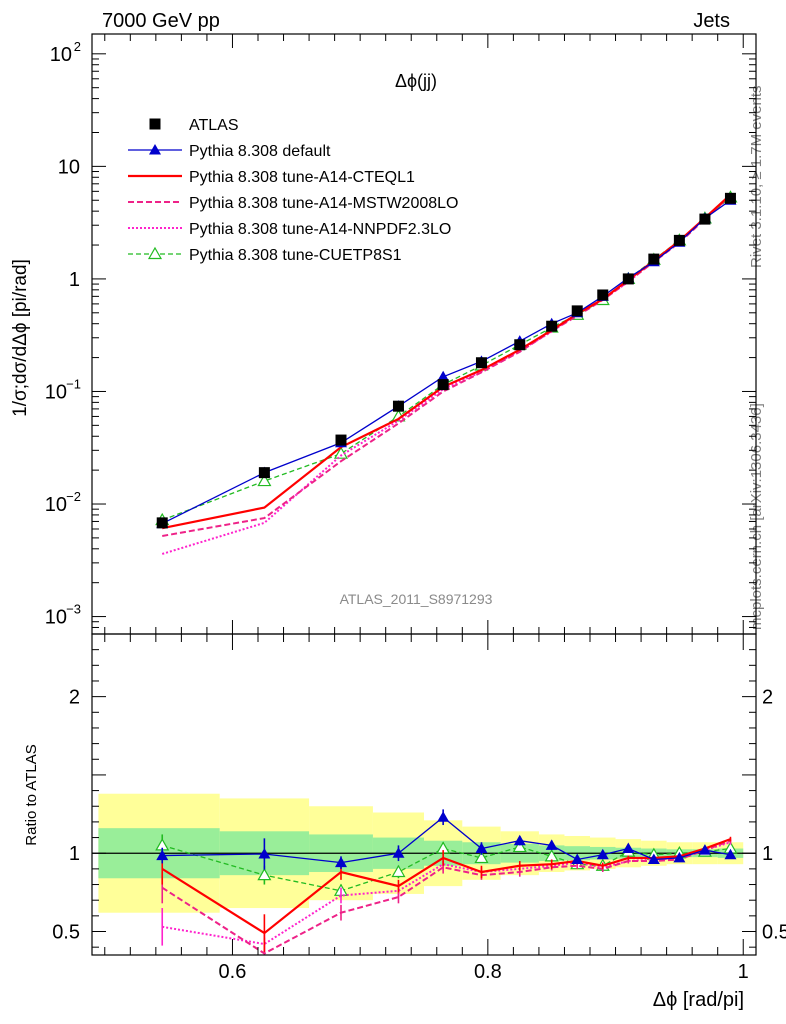 The width and height of the screenshot is (786, 1024). What do you see at coordinates (302, 177) in the screenshot?
I see `legend-label: Pythia 8.308 tune-A14-CTEQL1` at bounding box center [302, 177].